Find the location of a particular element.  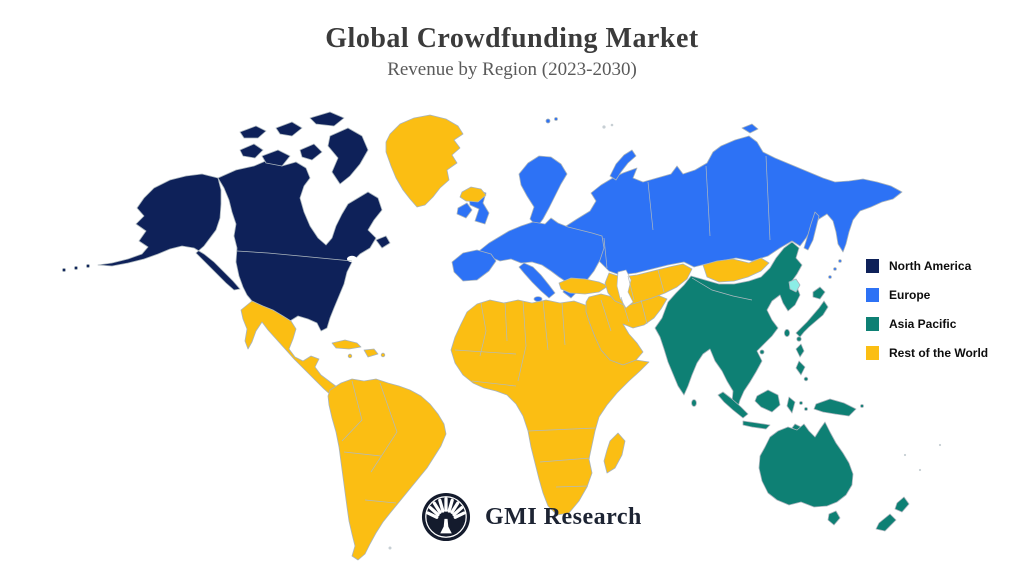

japan-hokkaido is located at coordinates (819, 293).